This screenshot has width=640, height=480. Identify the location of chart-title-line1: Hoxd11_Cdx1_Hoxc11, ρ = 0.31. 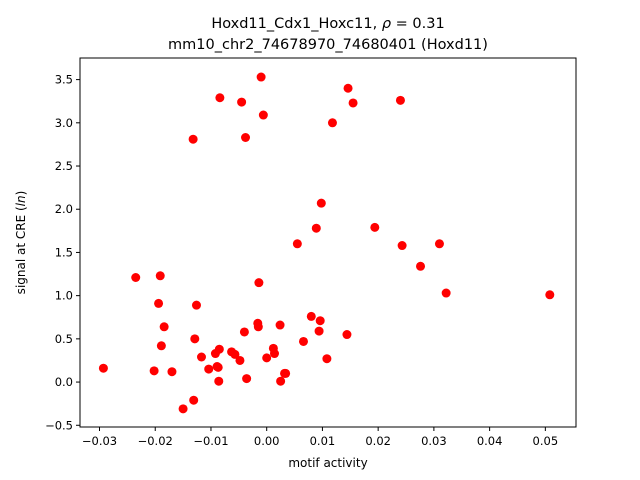
(327, 24).